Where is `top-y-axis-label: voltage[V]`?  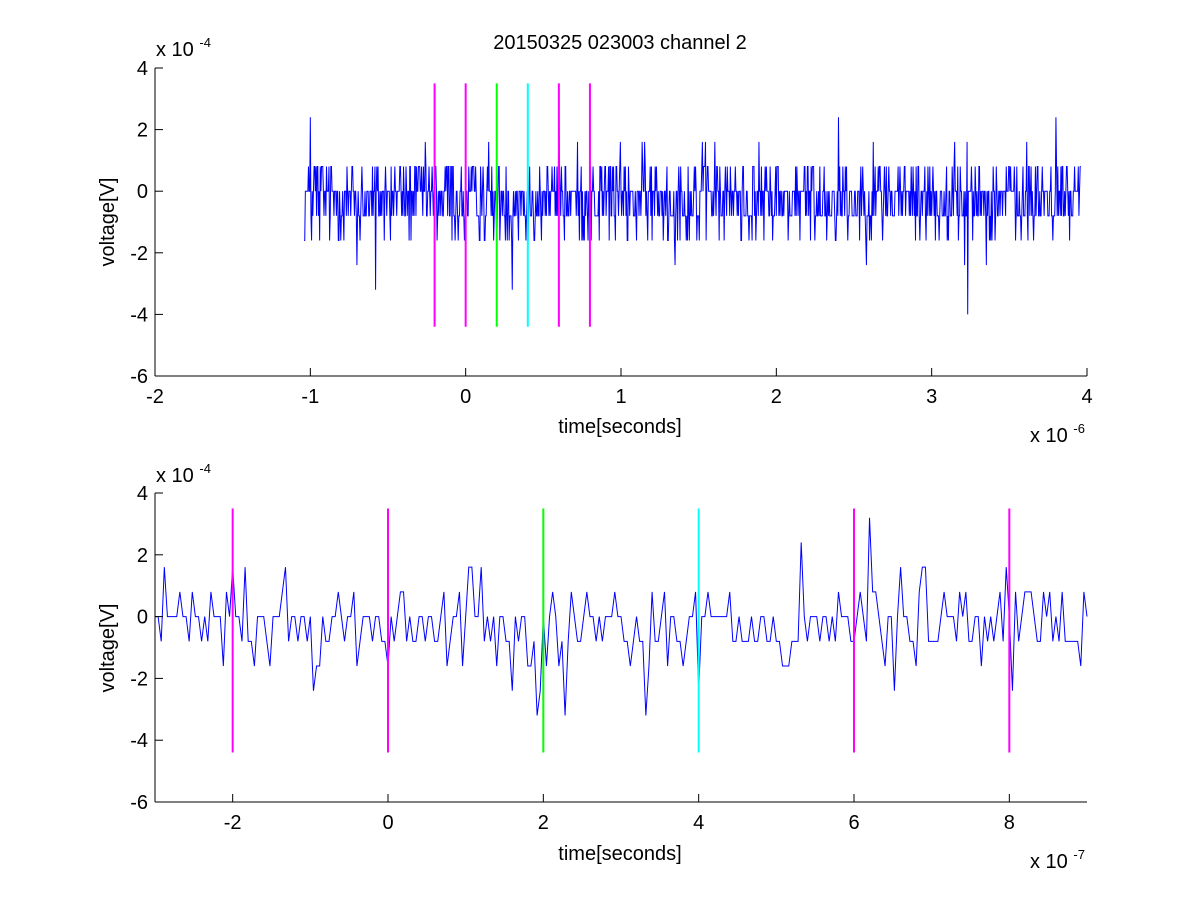 top-y-axis-label: voltage[V] is located at coordinates (108, 222).